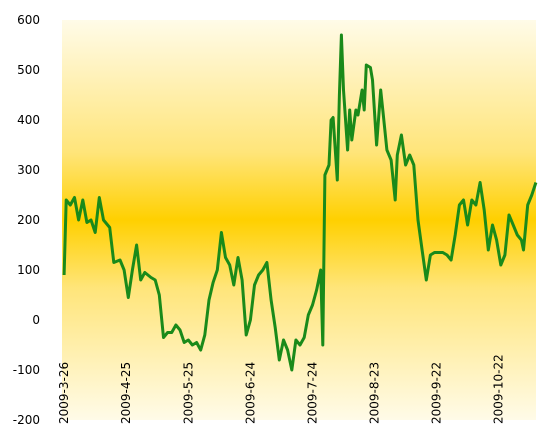  Describe the element at coordinates (312, 393) in the screenshot. I see `x-tick-label: 2009-7-24` at that location.